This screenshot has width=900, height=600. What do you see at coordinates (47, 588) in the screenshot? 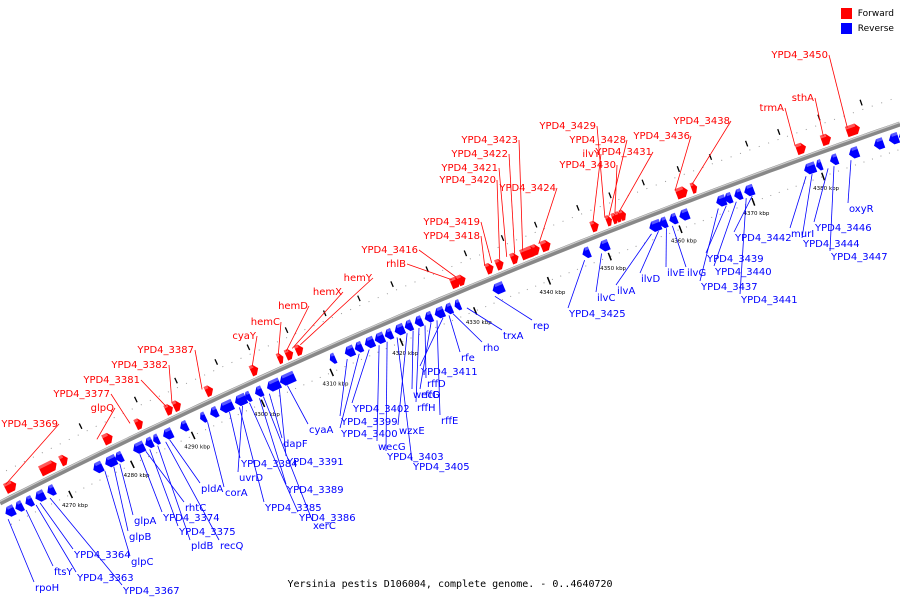
I see `reverse-gene-label: rpoH` at bounding box center [47, 588].